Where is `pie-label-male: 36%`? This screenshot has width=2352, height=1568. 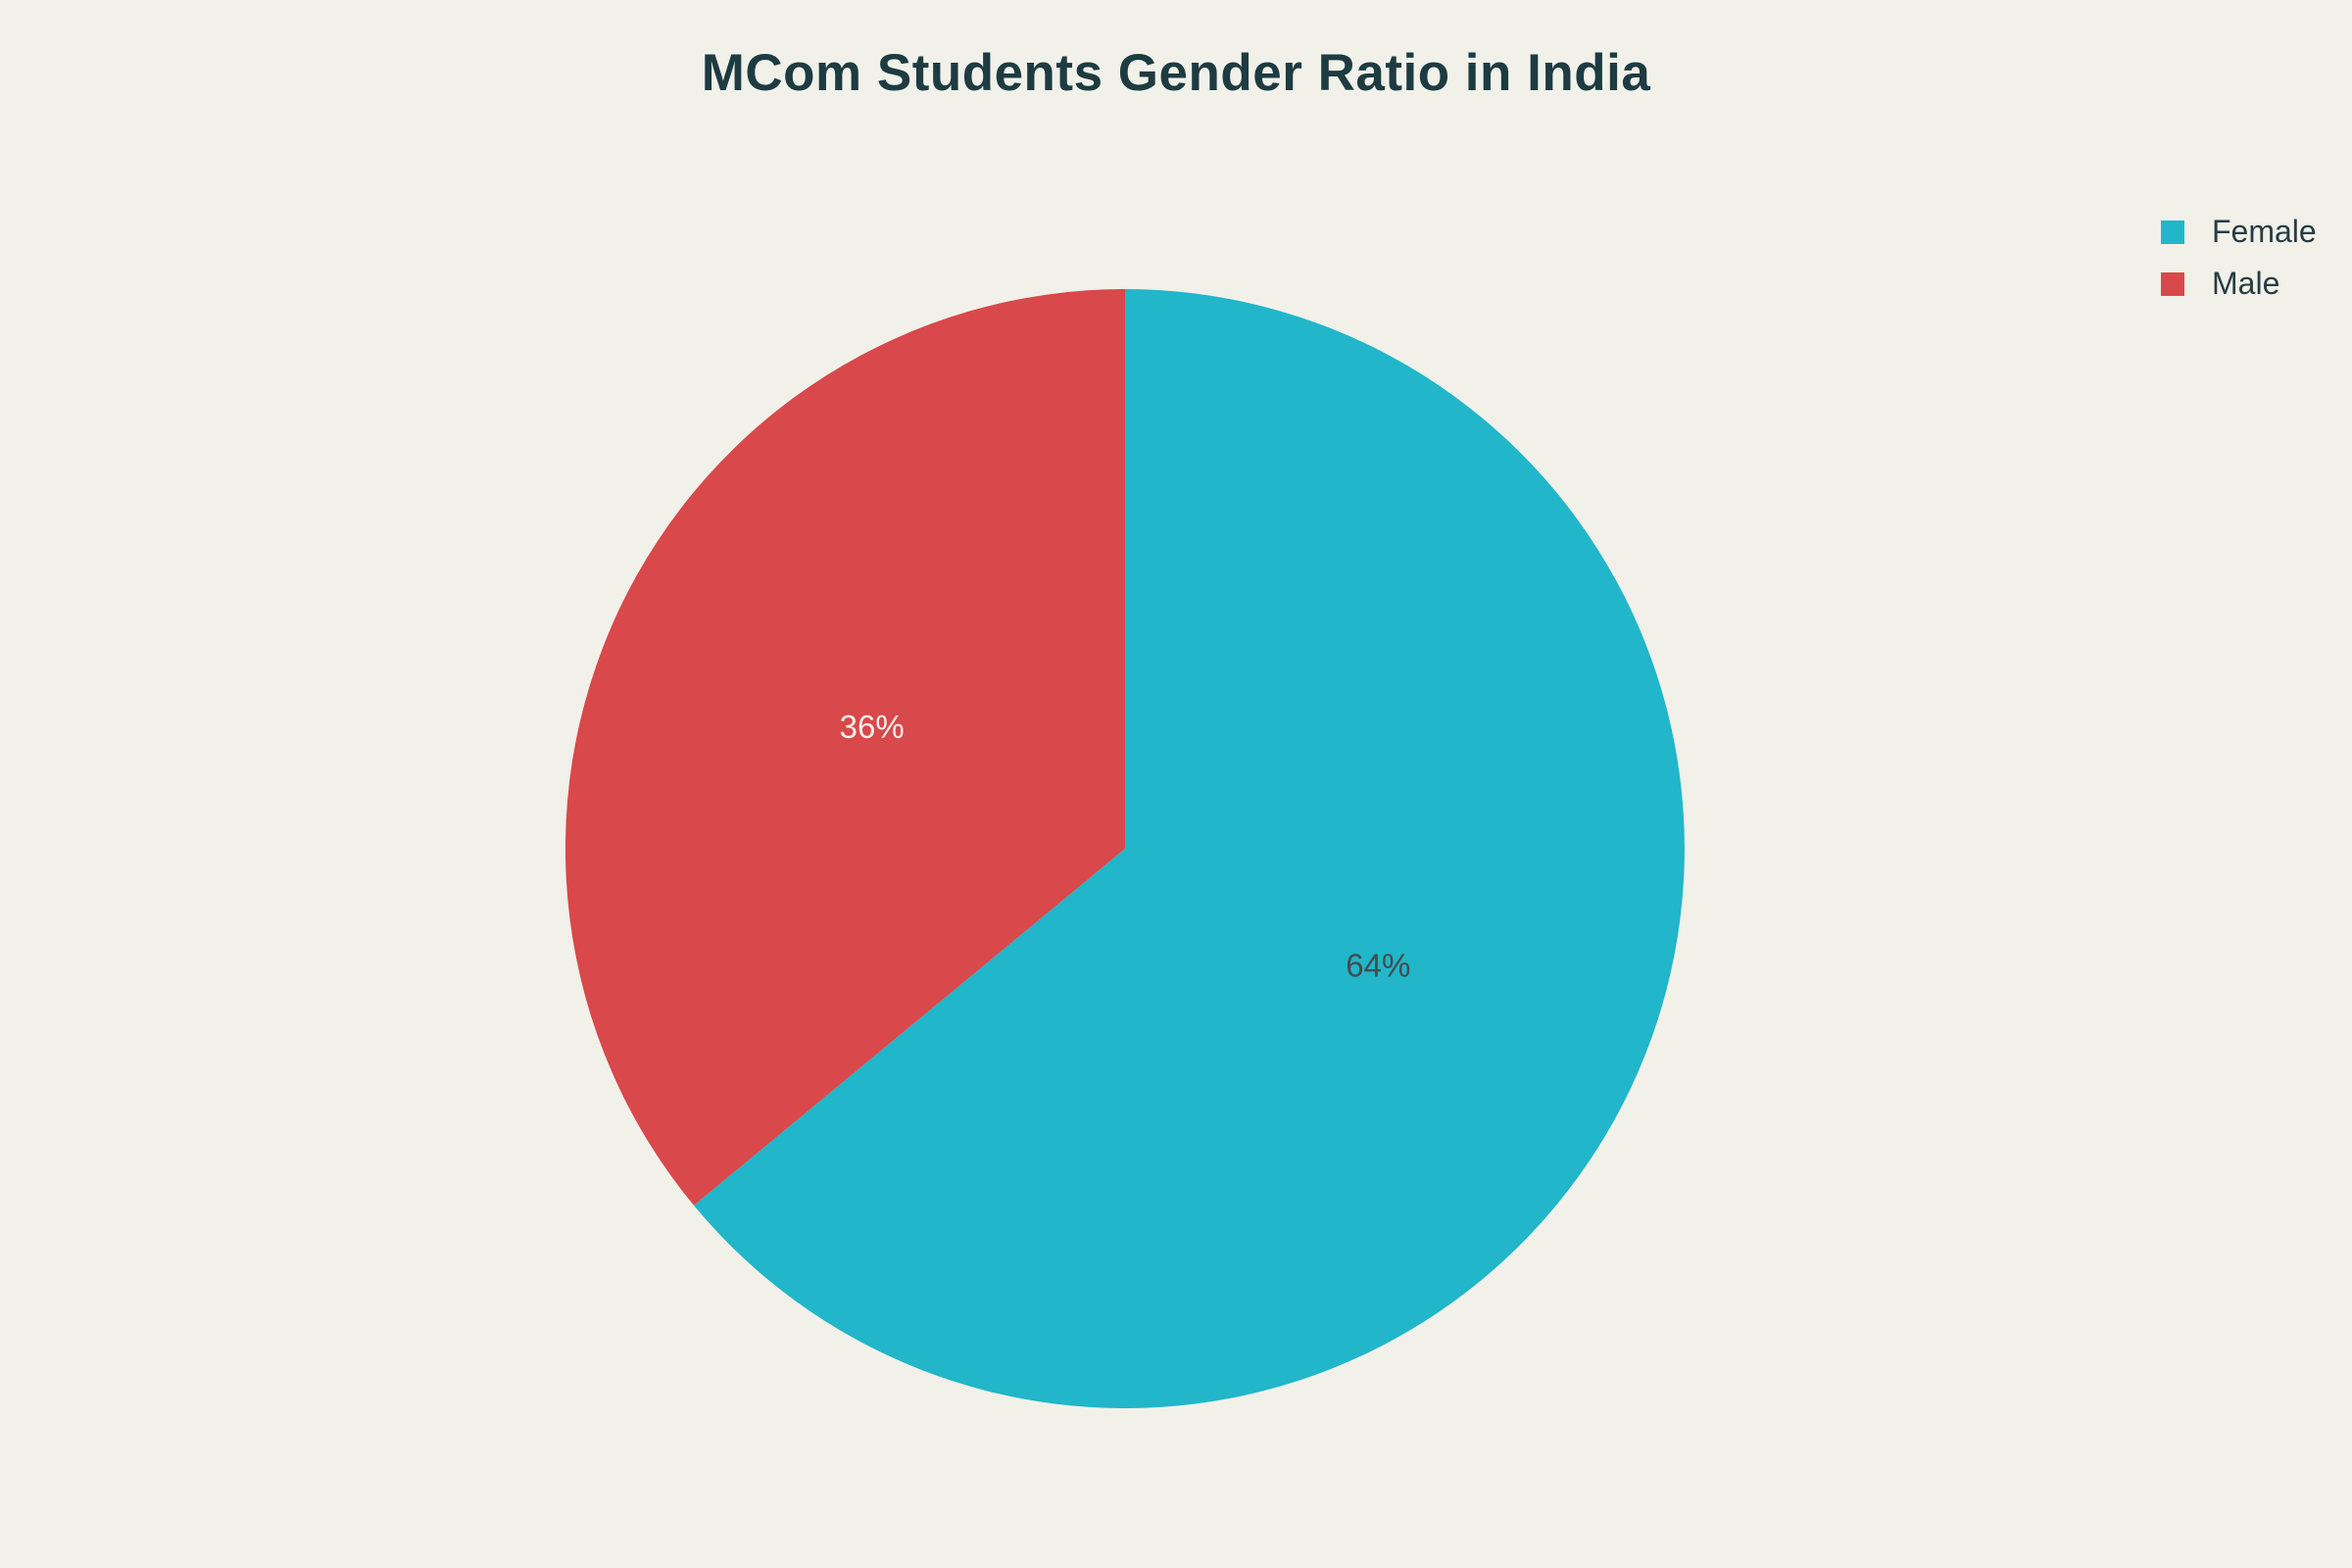
pie-label-male: 36% is located at coordinates (872, 727).